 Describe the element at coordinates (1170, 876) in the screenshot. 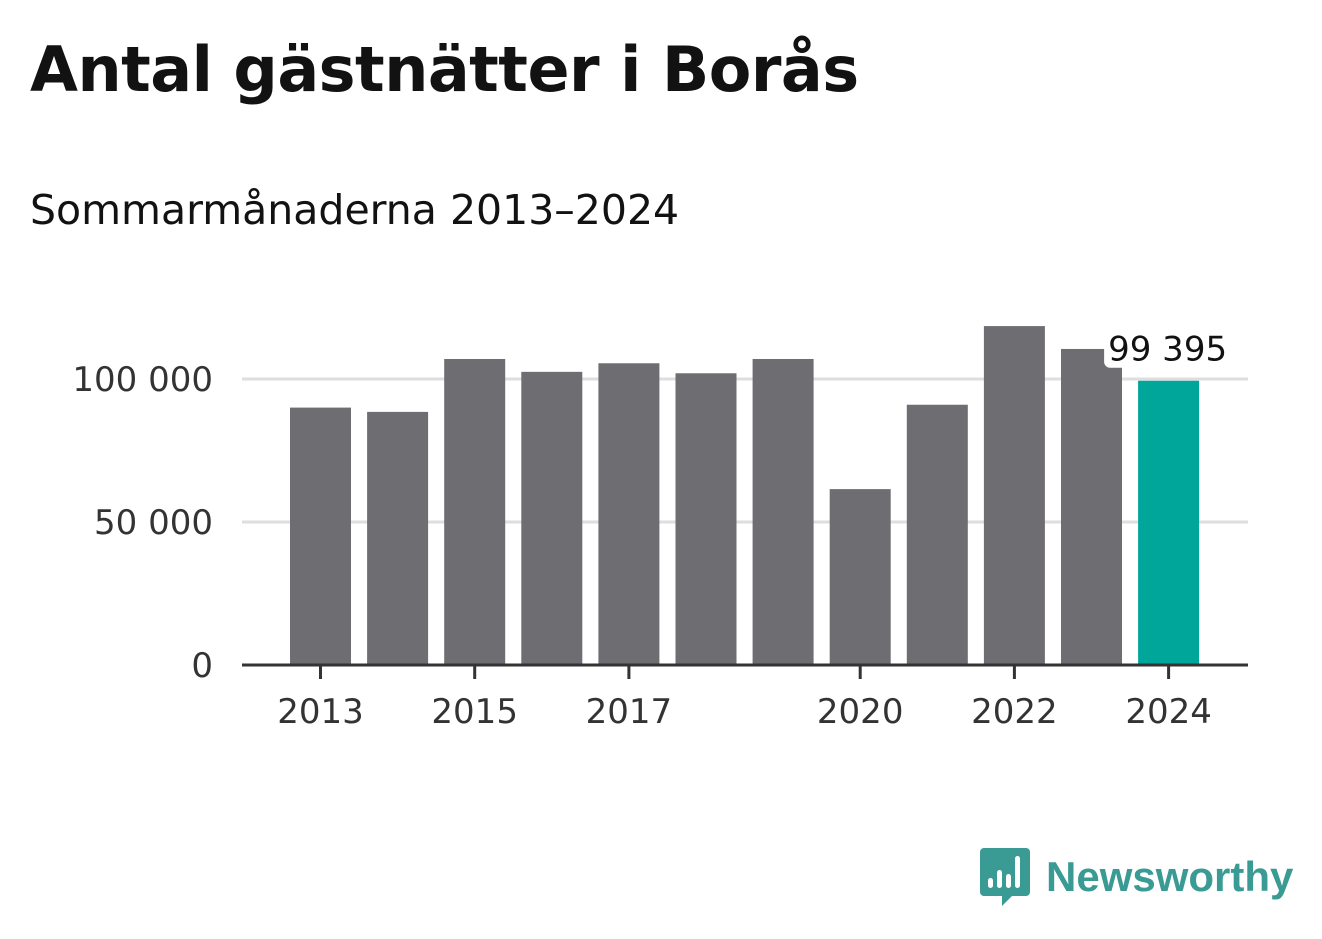

I see `brand-name: Newsworthy` at that location.